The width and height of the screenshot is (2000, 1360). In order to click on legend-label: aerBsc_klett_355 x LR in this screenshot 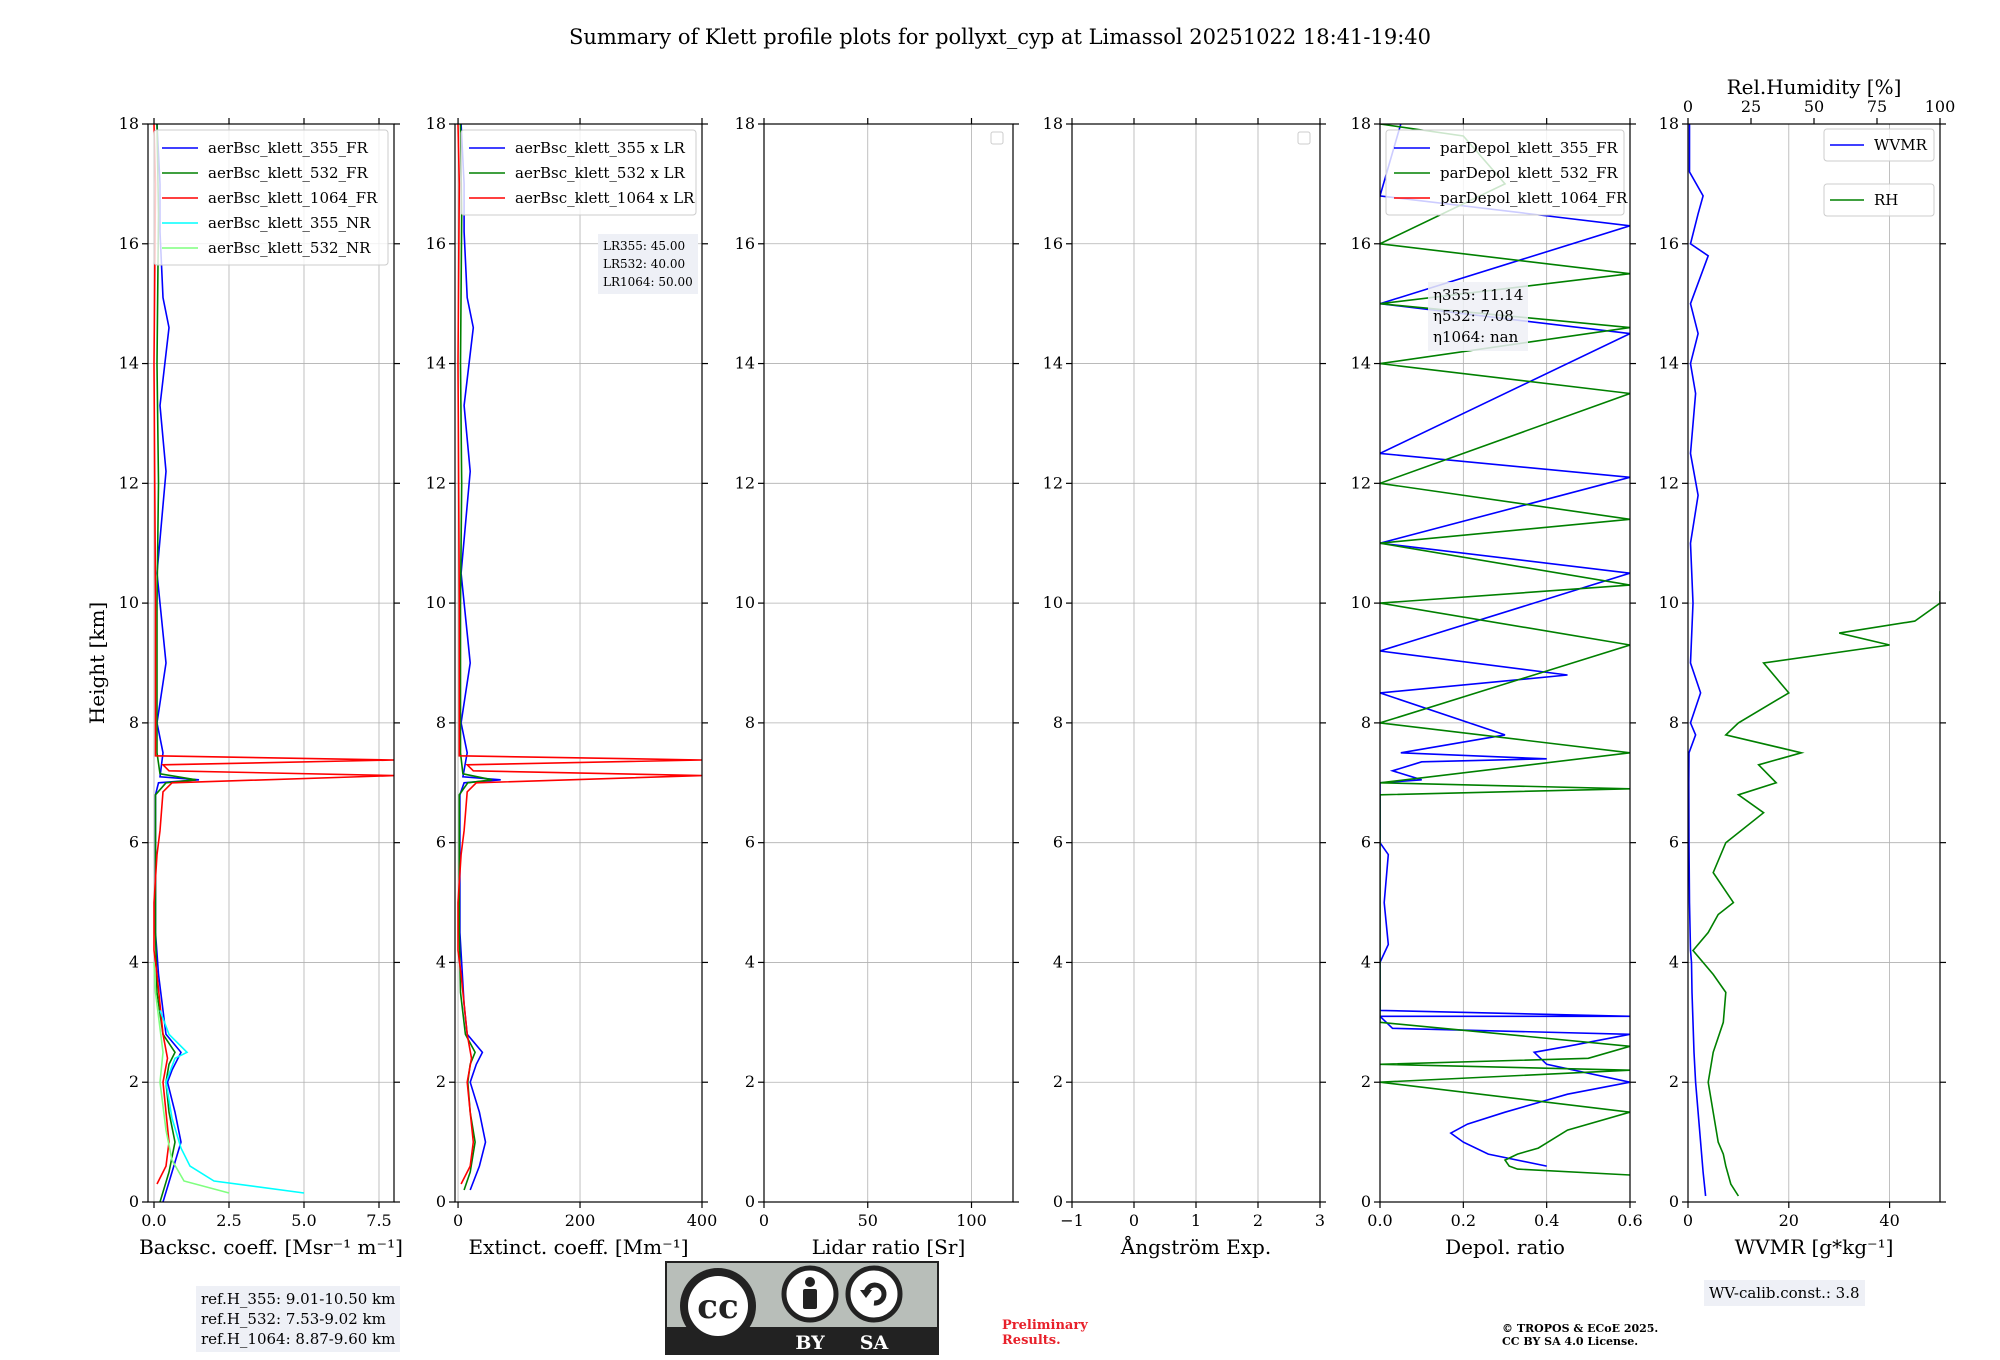, I will do `click(600, 148)`.